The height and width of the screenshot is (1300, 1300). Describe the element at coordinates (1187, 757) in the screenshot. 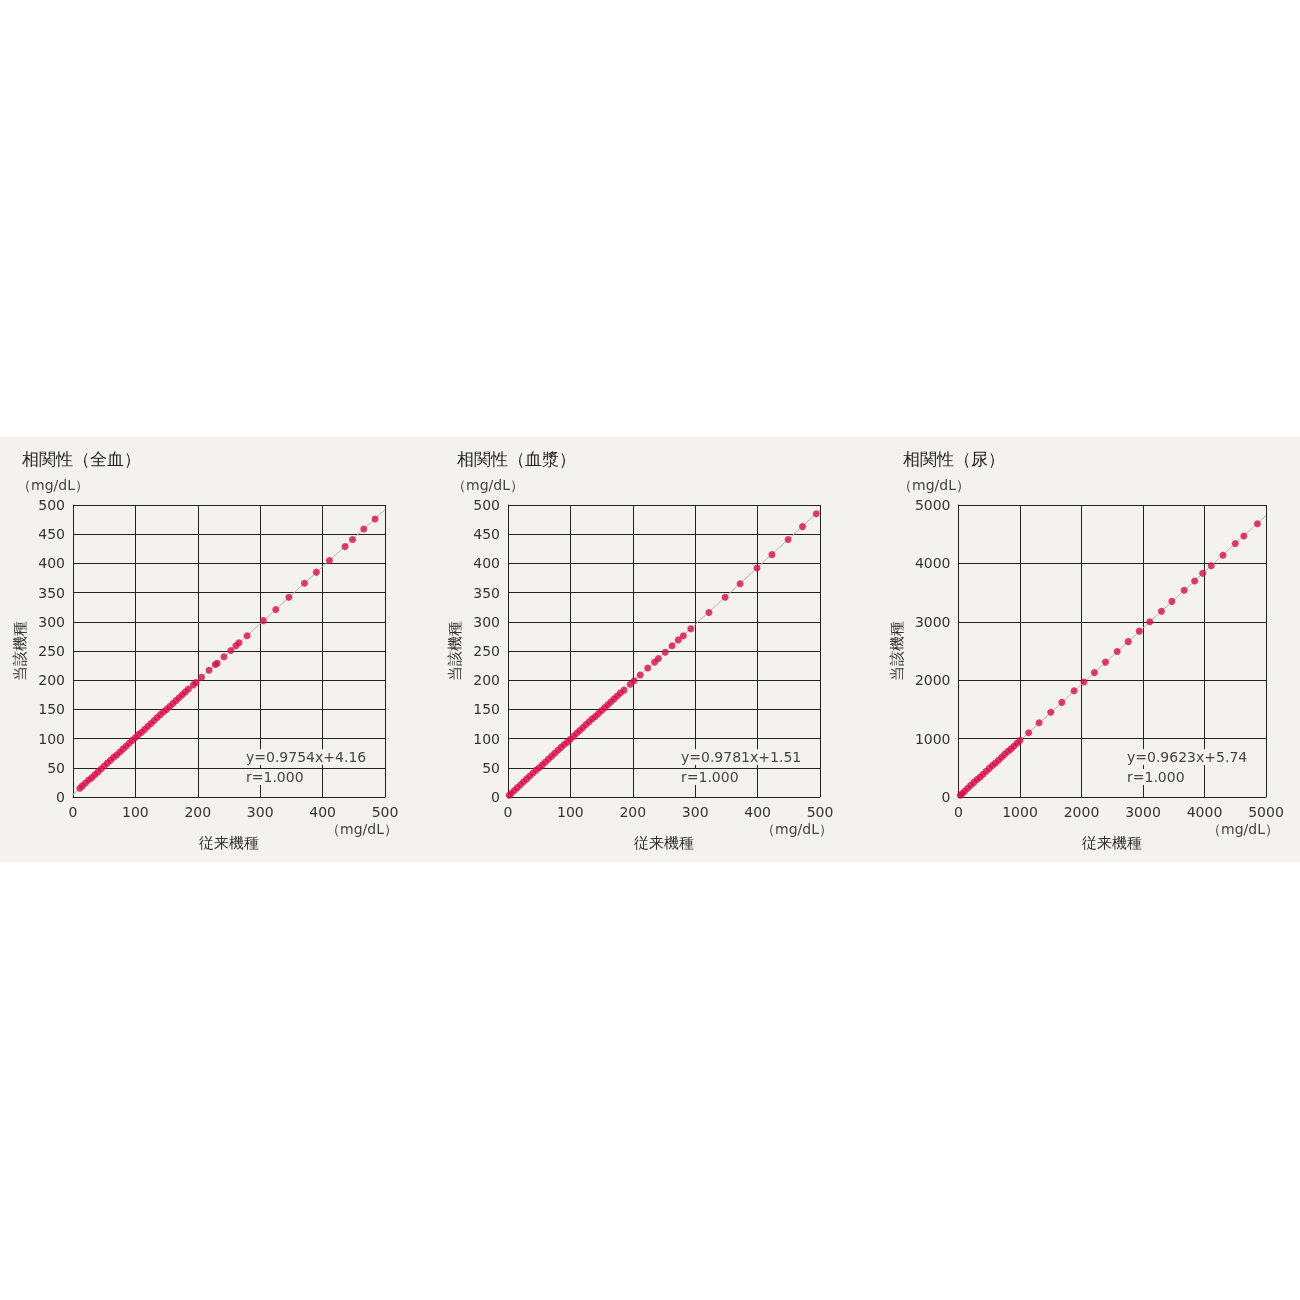

I see `annotation: y=0.9623x+5.74` at that location.